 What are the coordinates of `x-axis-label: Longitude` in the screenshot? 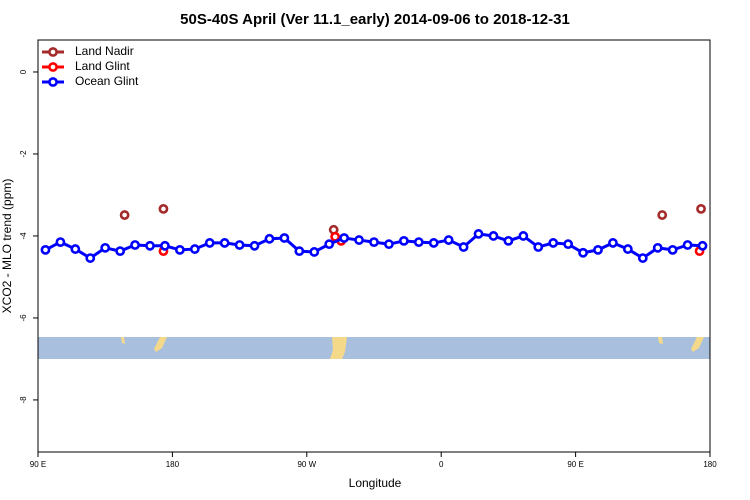 It's located at (375, 483).